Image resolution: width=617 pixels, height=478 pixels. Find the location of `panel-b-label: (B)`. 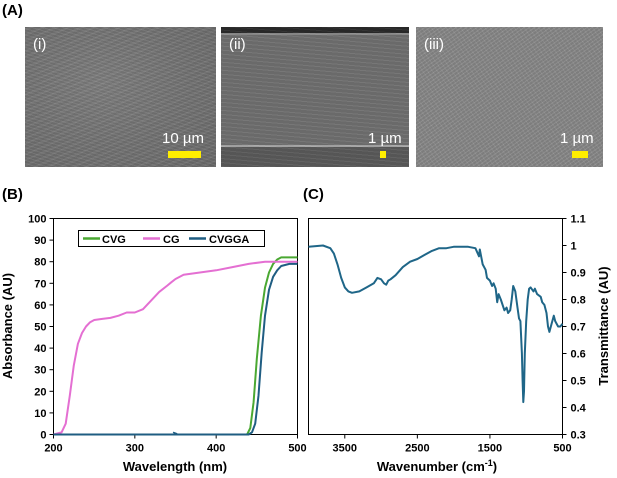

panel-b-label: (B) is located at coordinates (12, 194).